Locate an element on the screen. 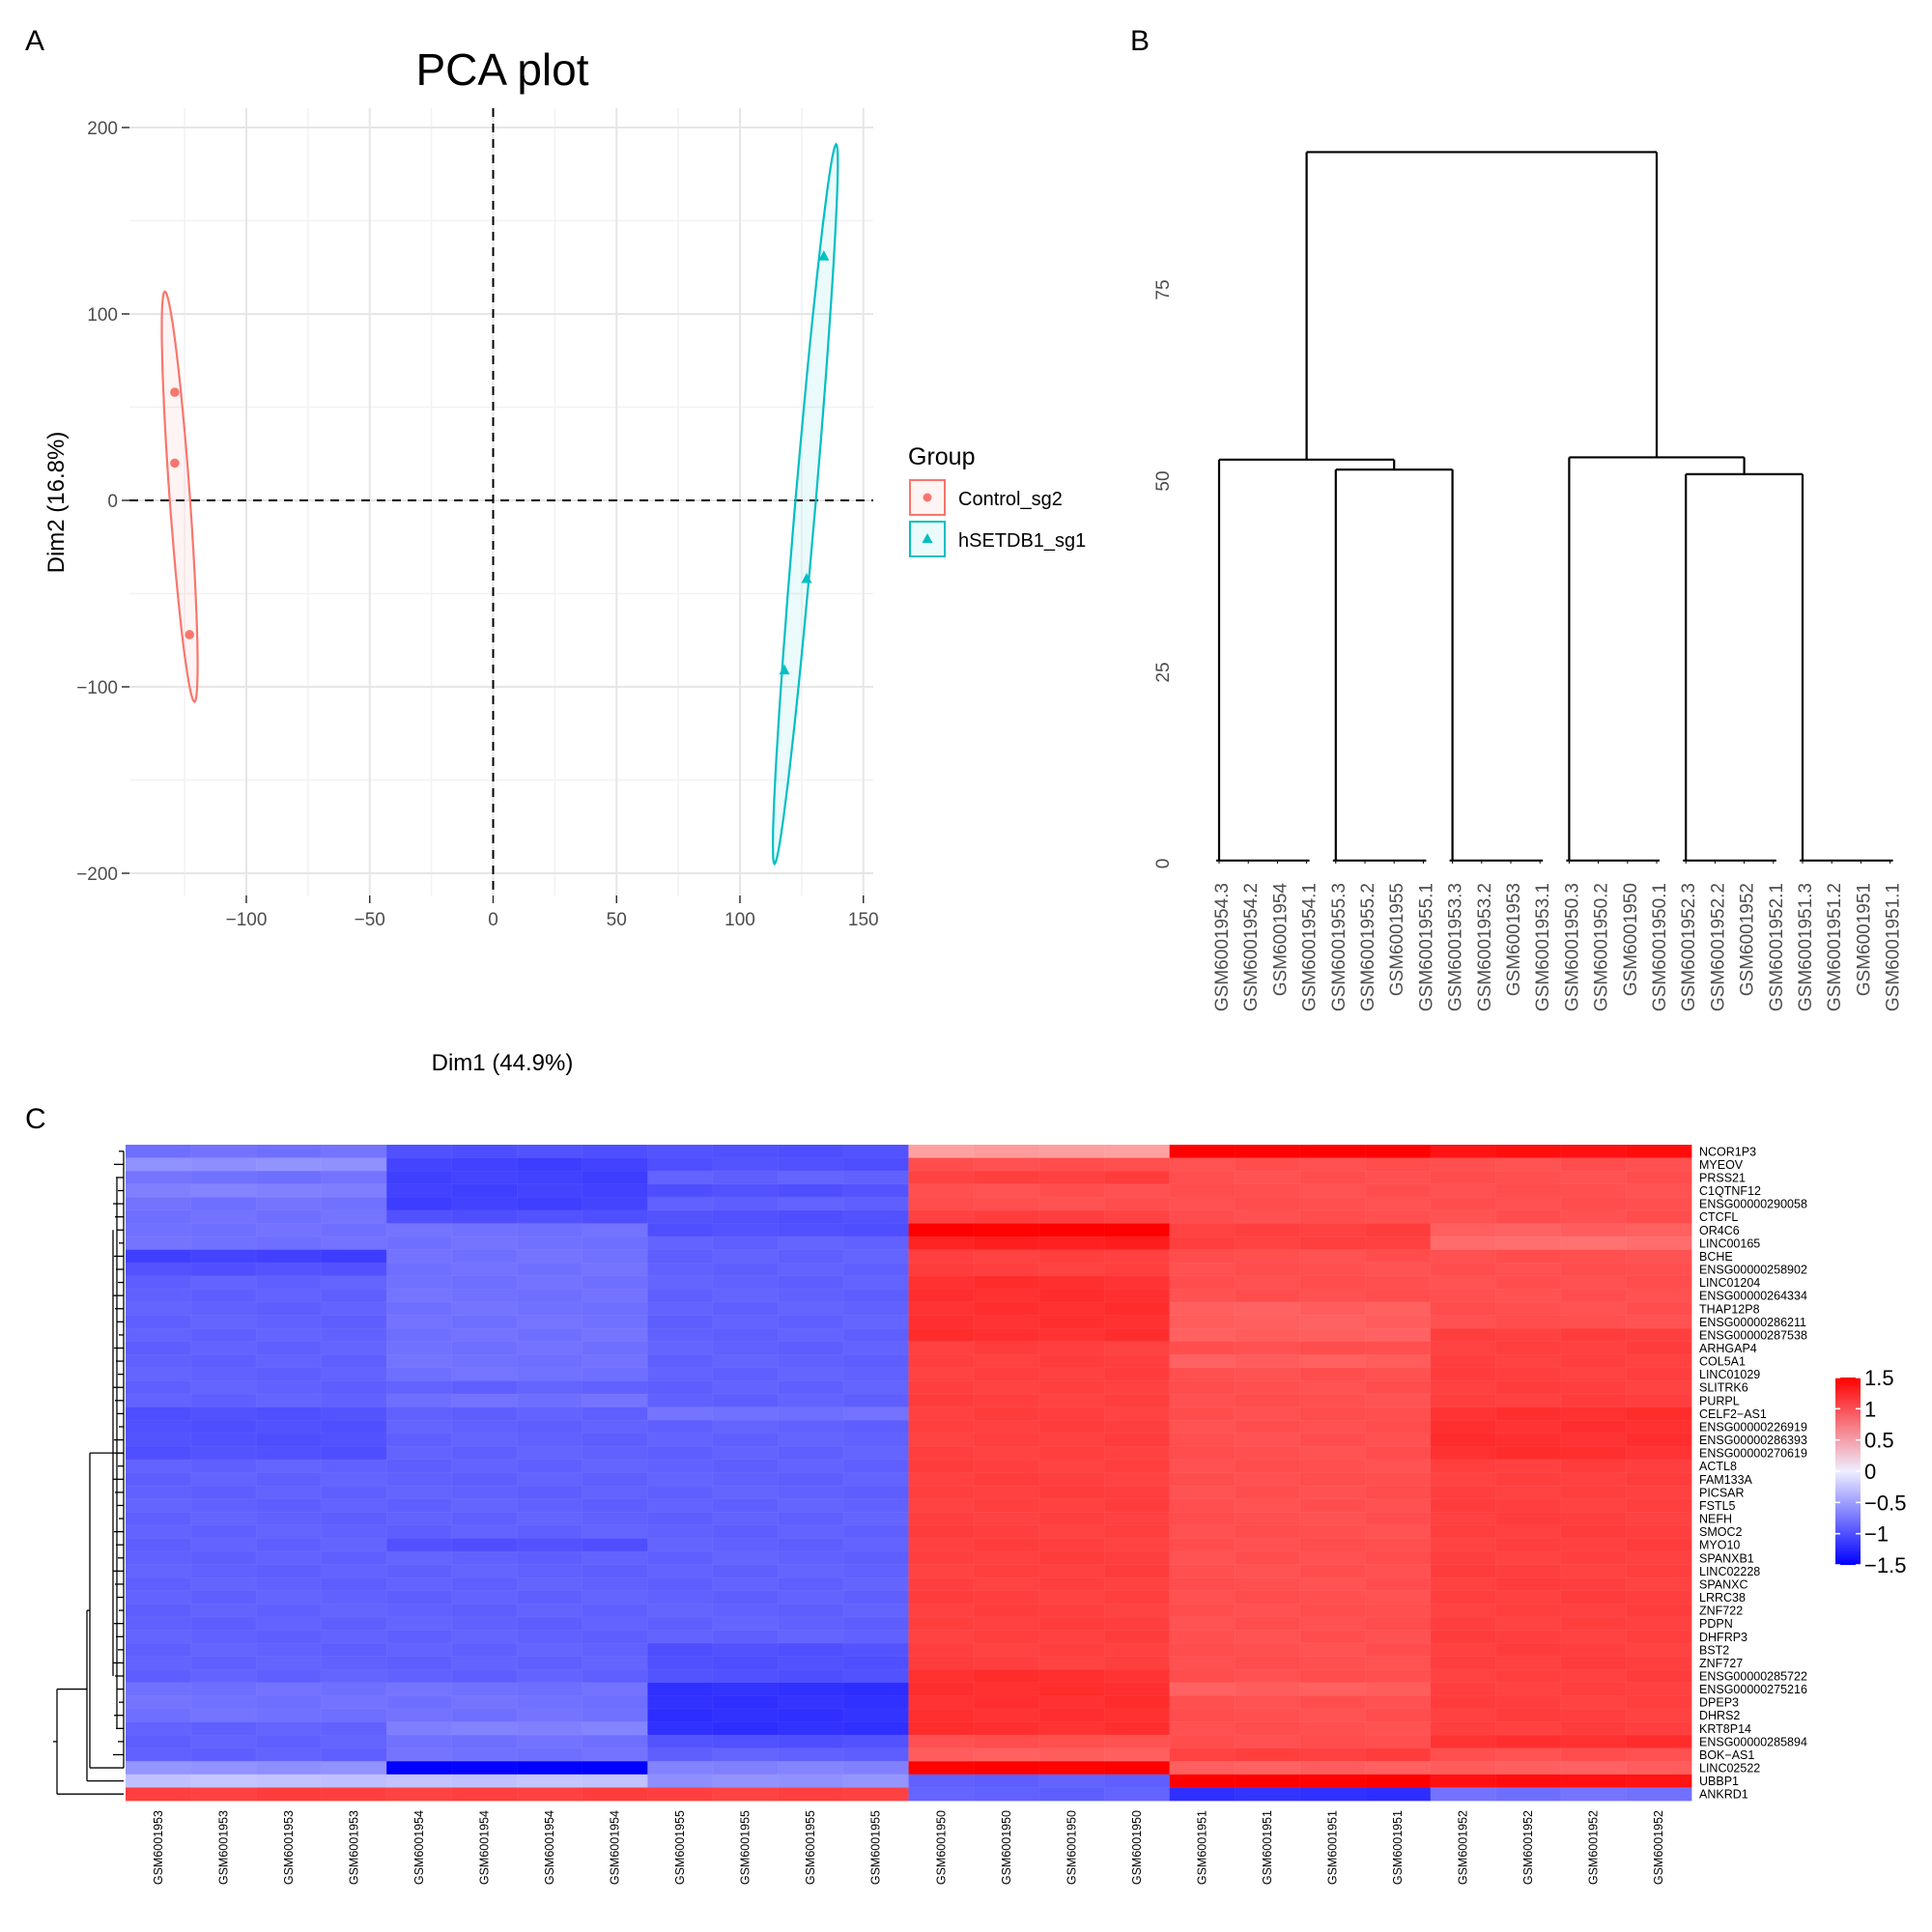 The width and height of the screenshot is (1932, 1932). pca-y-tick-label: −200 is located at coordinates (97, 875).